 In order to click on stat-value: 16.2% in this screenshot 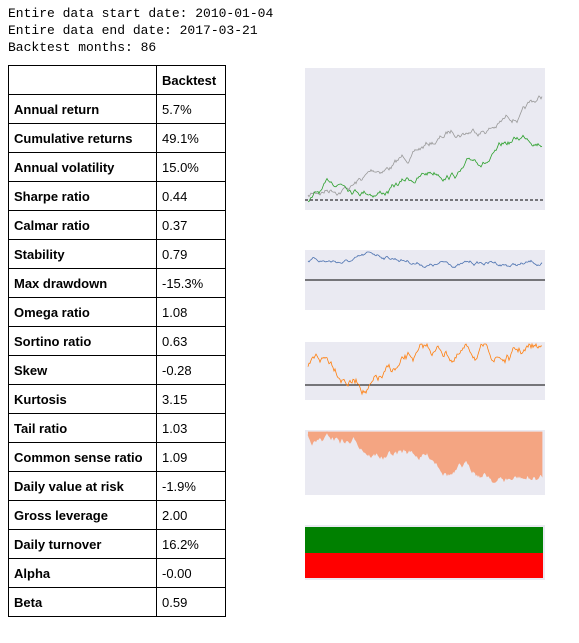, I will do `click(191, 544)`.